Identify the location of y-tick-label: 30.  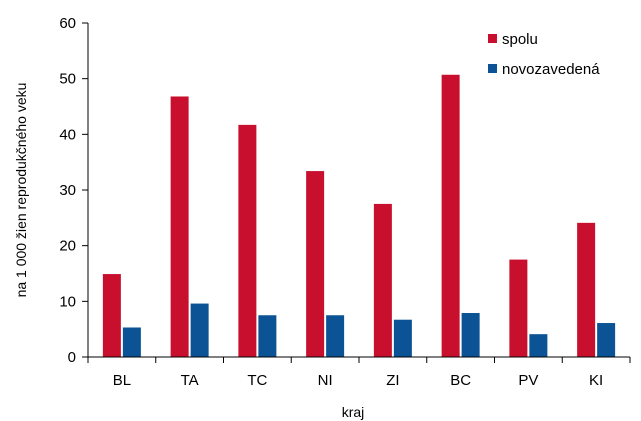
(67, 190).